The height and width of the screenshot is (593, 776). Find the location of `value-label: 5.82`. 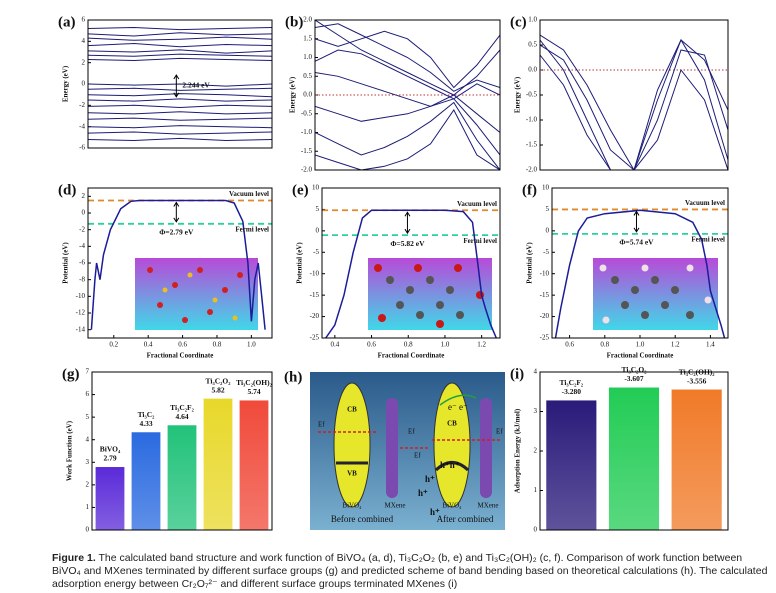

value-label: 5.82 is located at coordinates (217, 389).